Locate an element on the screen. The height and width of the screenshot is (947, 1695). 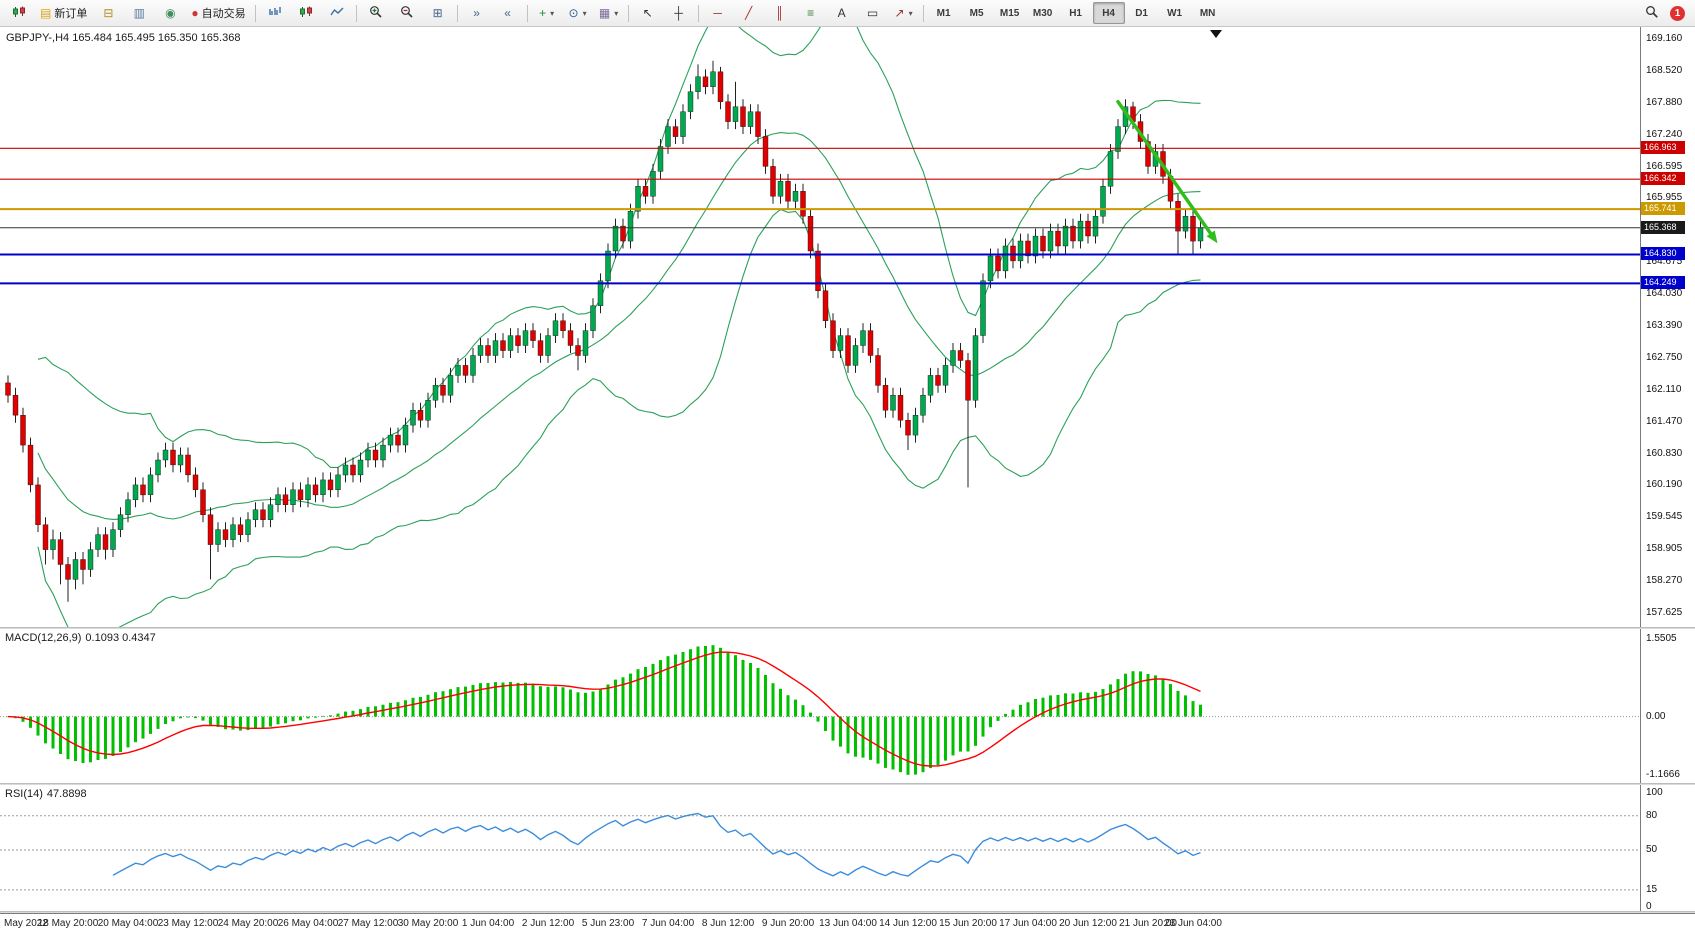
line-chart-icon is located at coordinates (337, 13).